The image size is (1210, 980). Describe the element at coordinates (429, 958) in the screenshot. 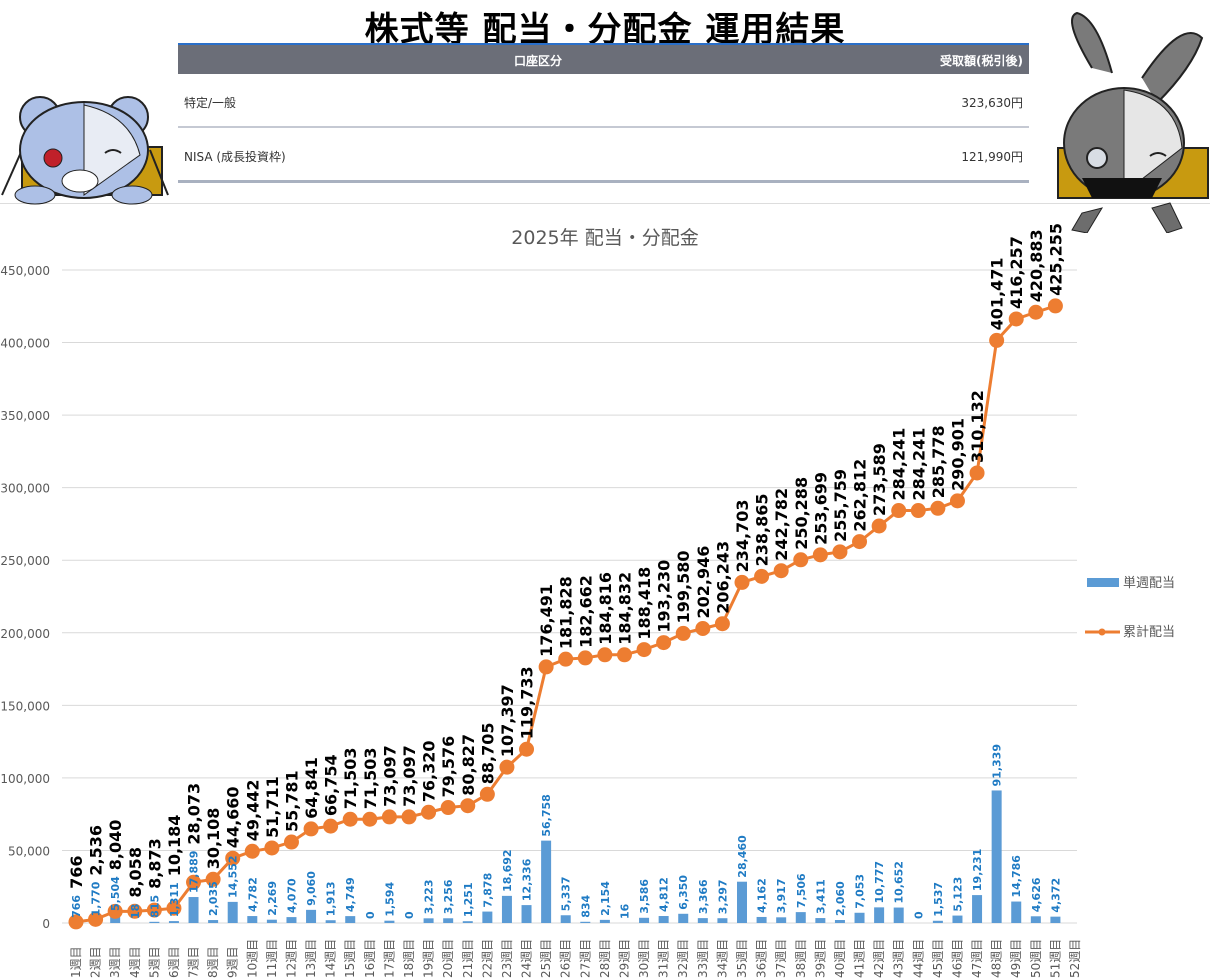

I see `x-tick-label: 19週目` at that location.